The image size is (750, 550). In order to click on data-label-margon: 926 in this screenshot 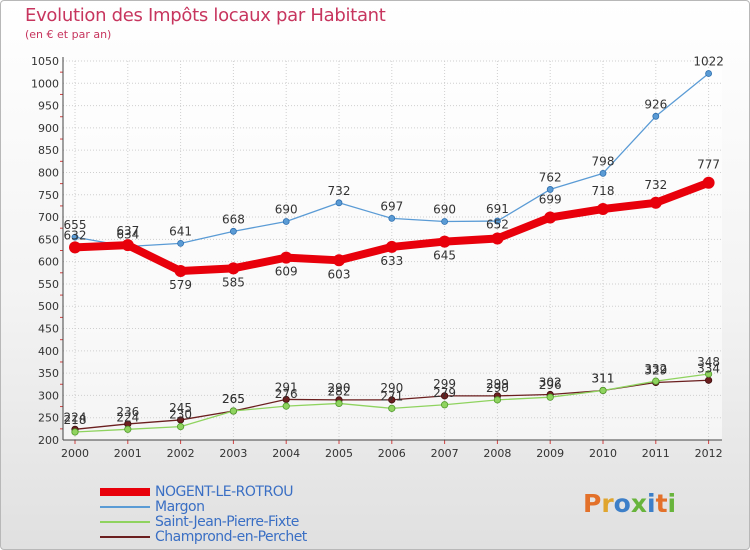, I will do `click(655, 104)`.